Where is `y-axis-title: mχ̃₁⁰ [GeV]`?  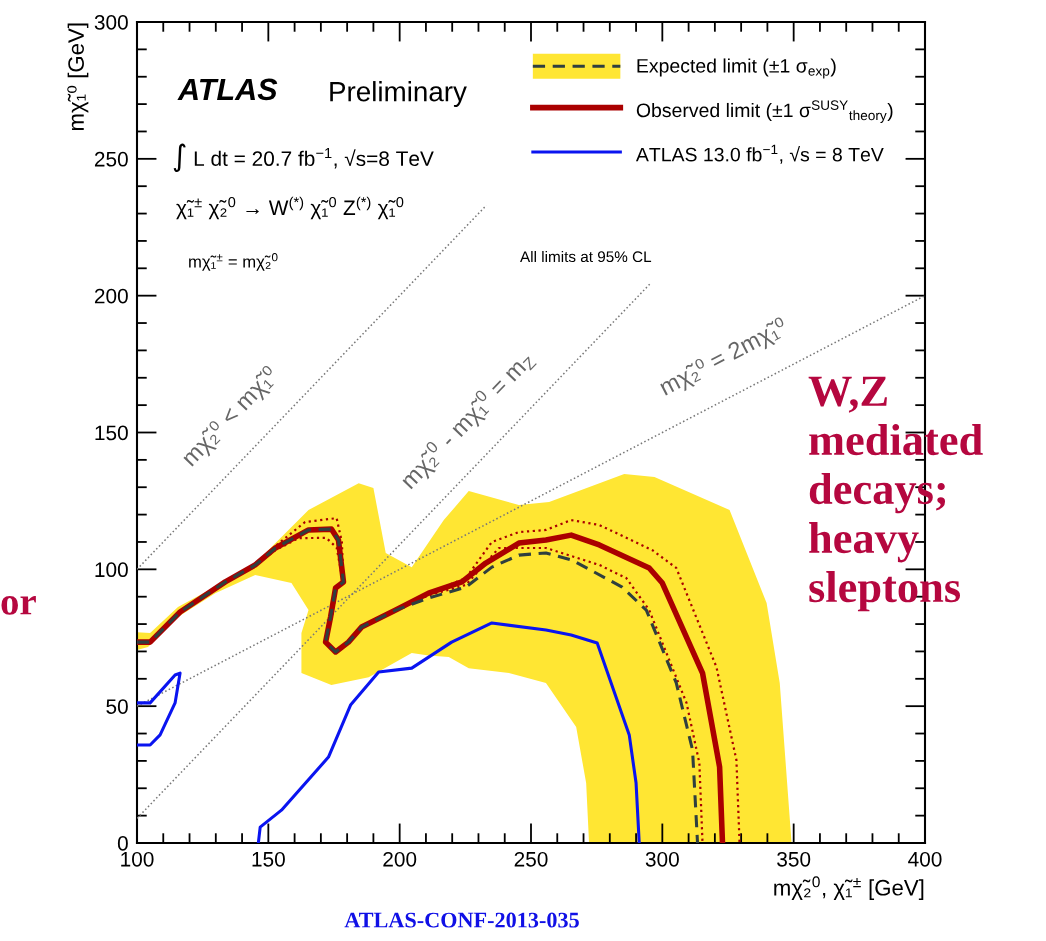 y-axis-title: mχ̃₁⁰ [GeV] is located at coordinates (78, 77).